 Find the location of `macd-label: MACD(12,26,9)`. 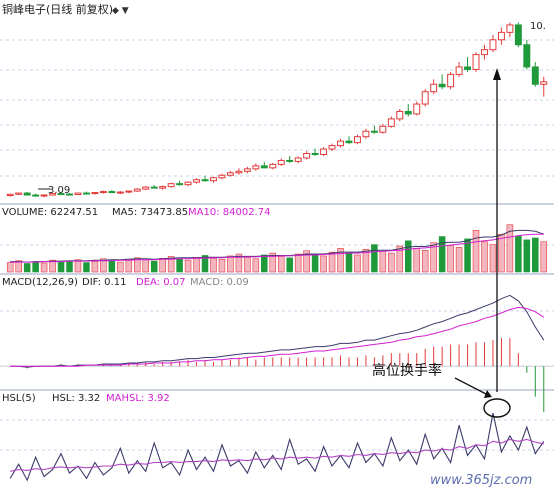

macd-label: MACD(12,26,9) is located at coordinates (40, 282).